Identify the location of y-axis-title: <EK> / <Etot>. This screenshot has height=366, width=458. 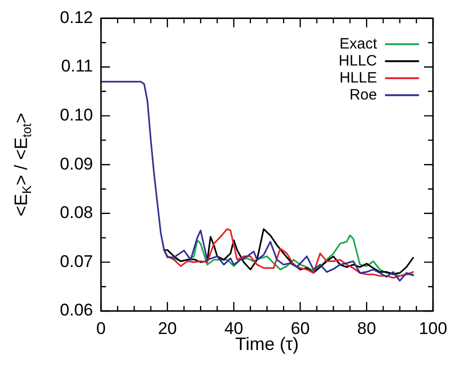
(22, 164).